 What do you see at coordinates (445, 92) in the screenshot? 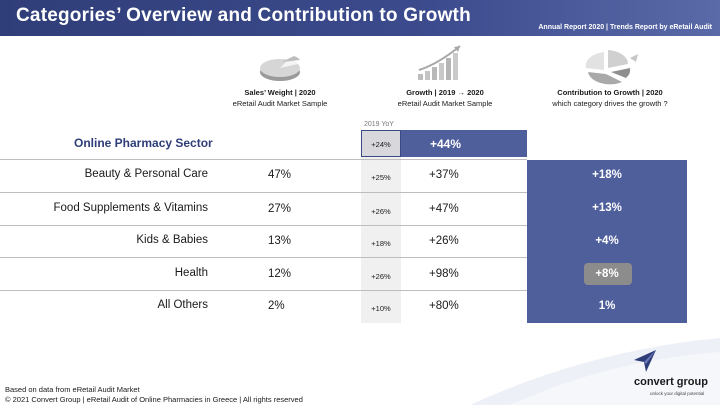
I see `growth-title: Growth | 2019 → 2020` at bounding box center [445, 92].